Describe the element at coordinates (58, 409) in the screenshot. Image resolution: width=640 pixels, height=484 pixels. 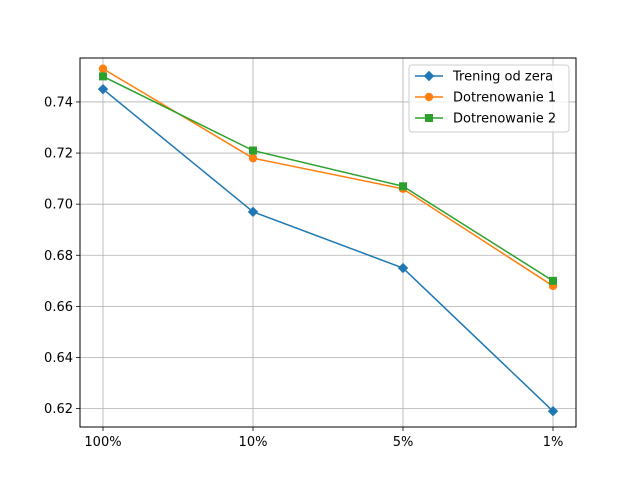
I see `y-tick-label: 0.62` at that location.